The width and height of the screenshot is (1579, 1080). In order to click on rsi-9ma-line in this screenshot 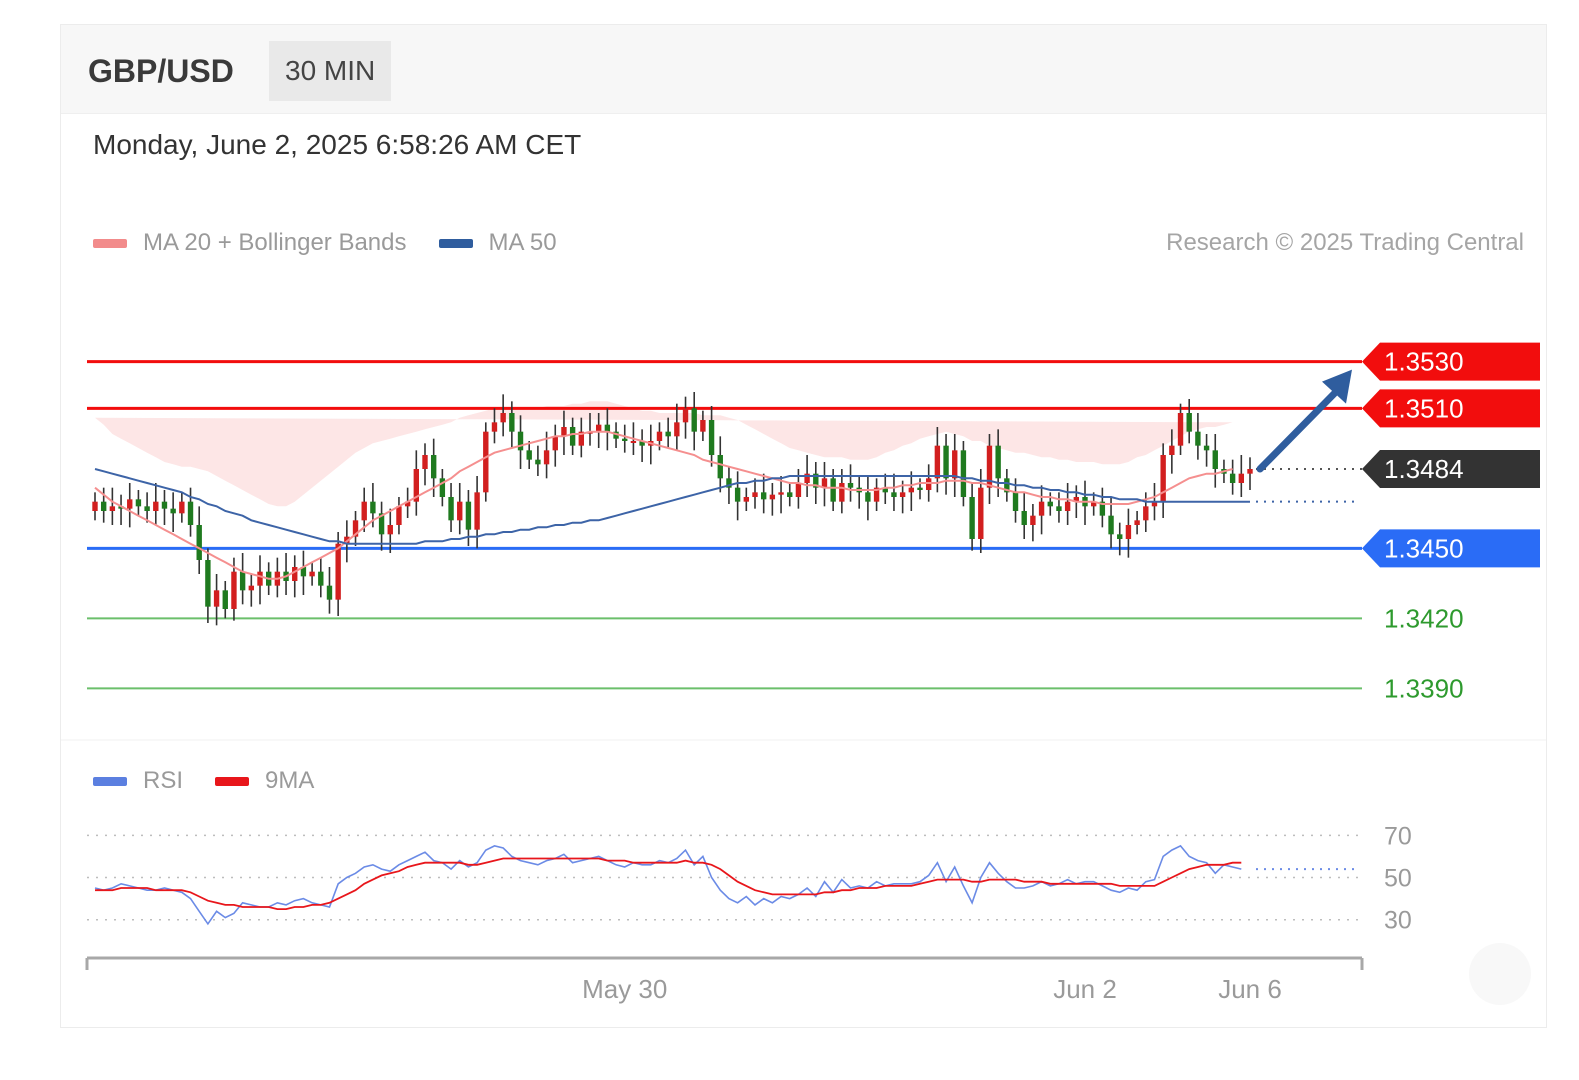, I will do `click(668, 883)`.